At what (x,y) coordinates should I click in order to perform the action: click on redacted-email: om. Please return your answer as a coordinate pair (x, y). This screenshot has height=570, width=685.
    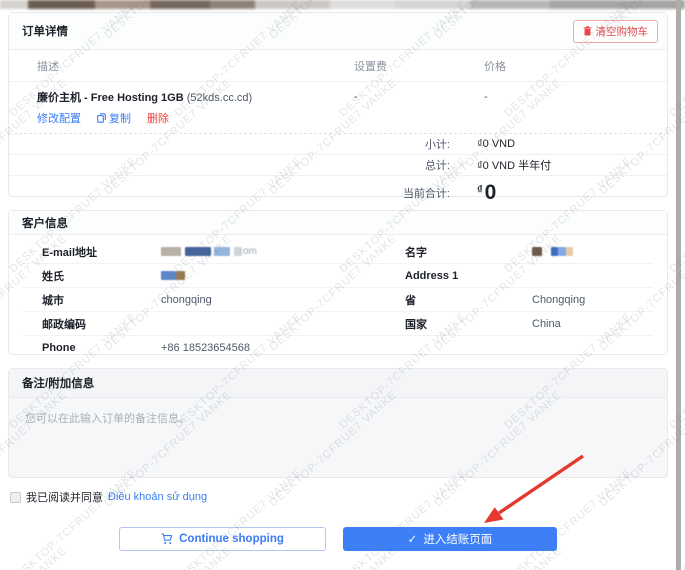
    Looking at the image, I should click on (209, 251).